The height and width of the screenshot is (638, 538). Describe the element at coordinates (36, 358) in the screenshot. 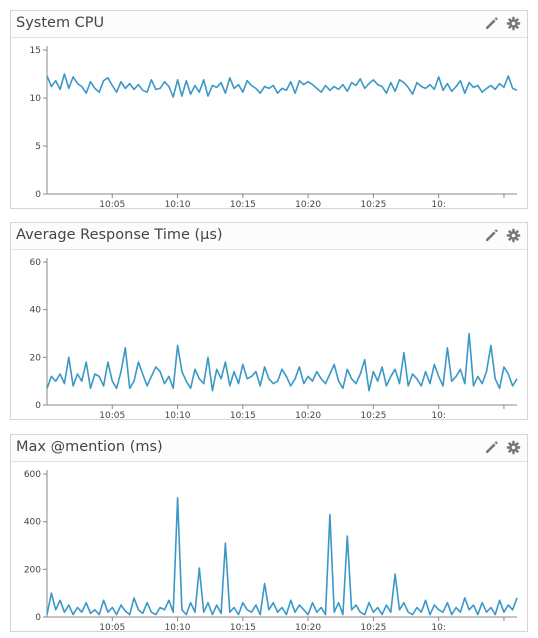

I see `y-tick-label: 20` at that location.